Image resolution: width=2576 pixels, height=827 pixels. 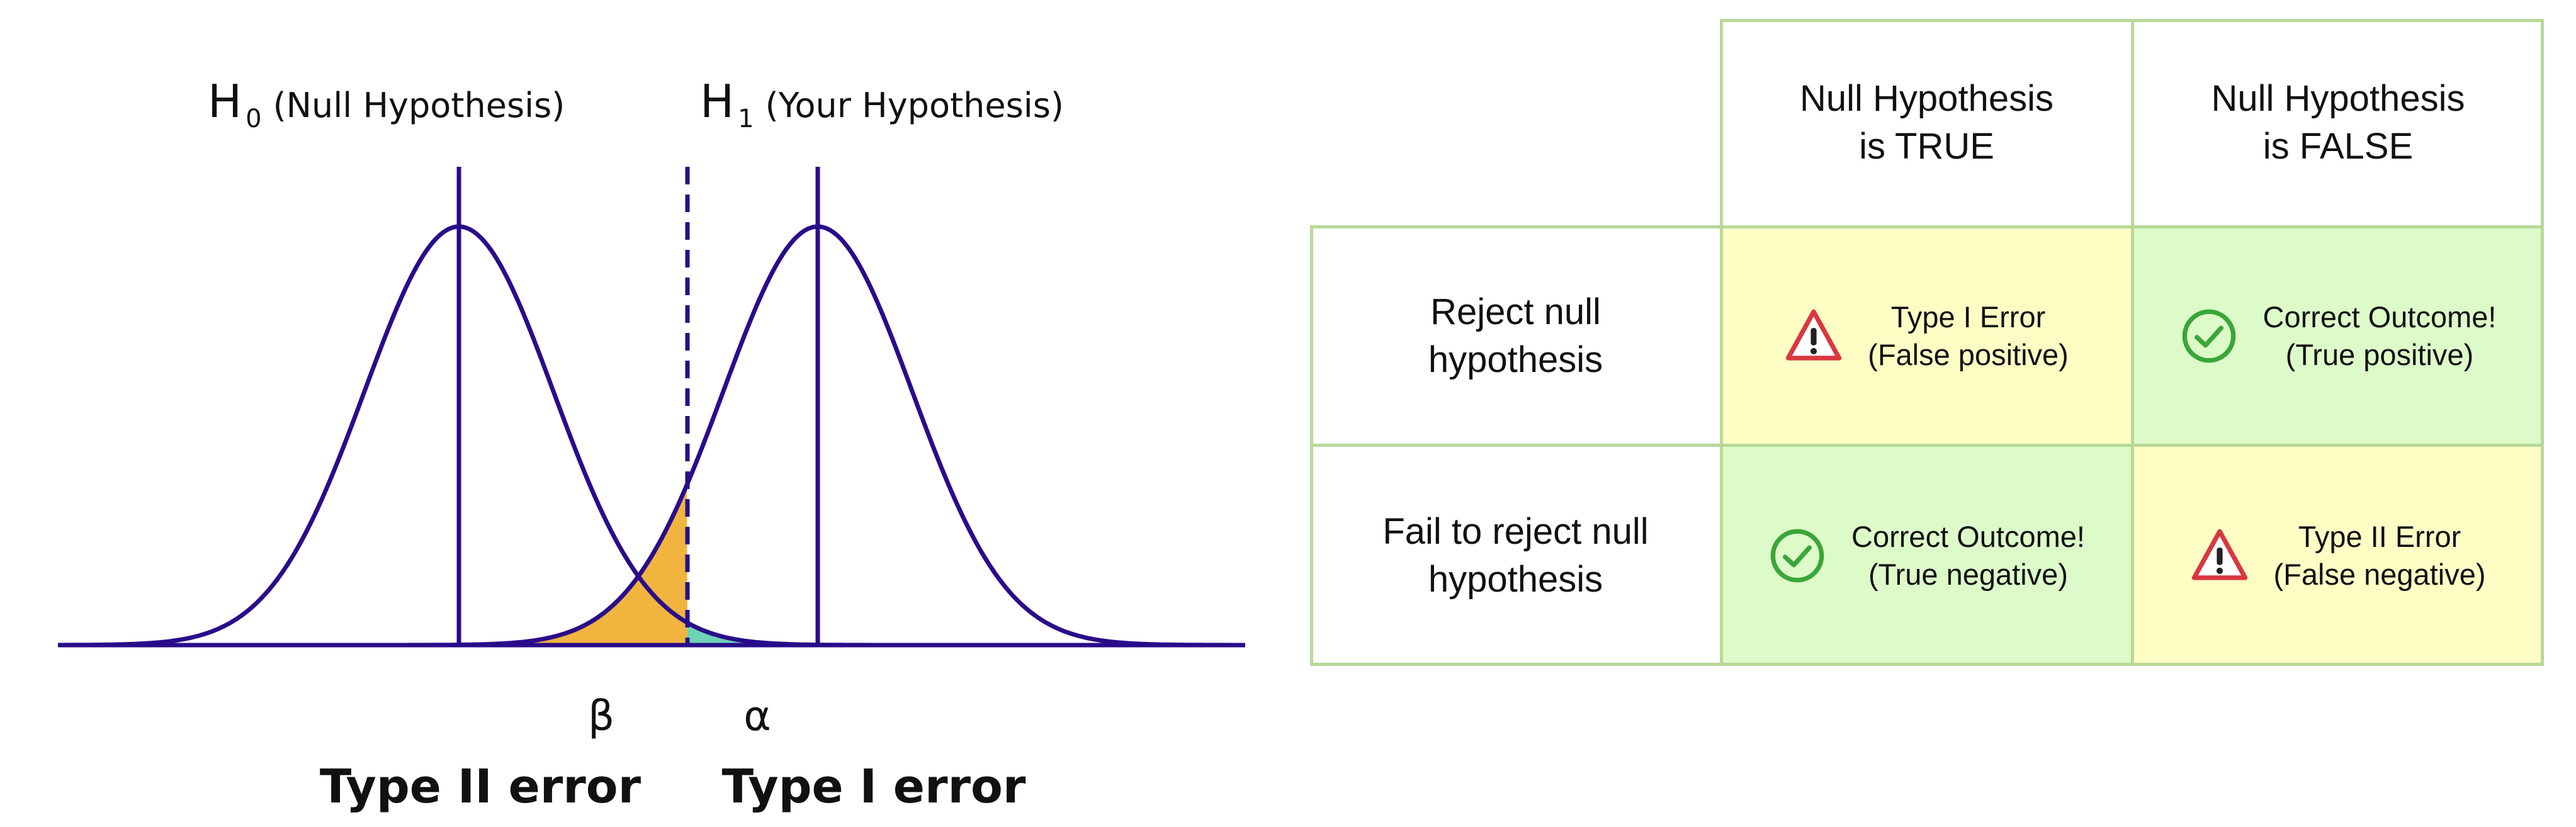 I want to click on outcome-true-negative: Correct Outcome! (True negative), so click(x=1926, y=555).